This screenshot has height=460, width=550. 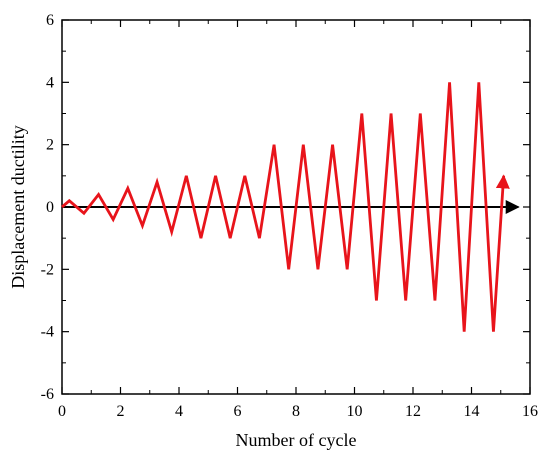 What do you see at coordinates (50, 145) in the screenshot?
I see `y-tick-label: 2` at bounding box center [50, 145].